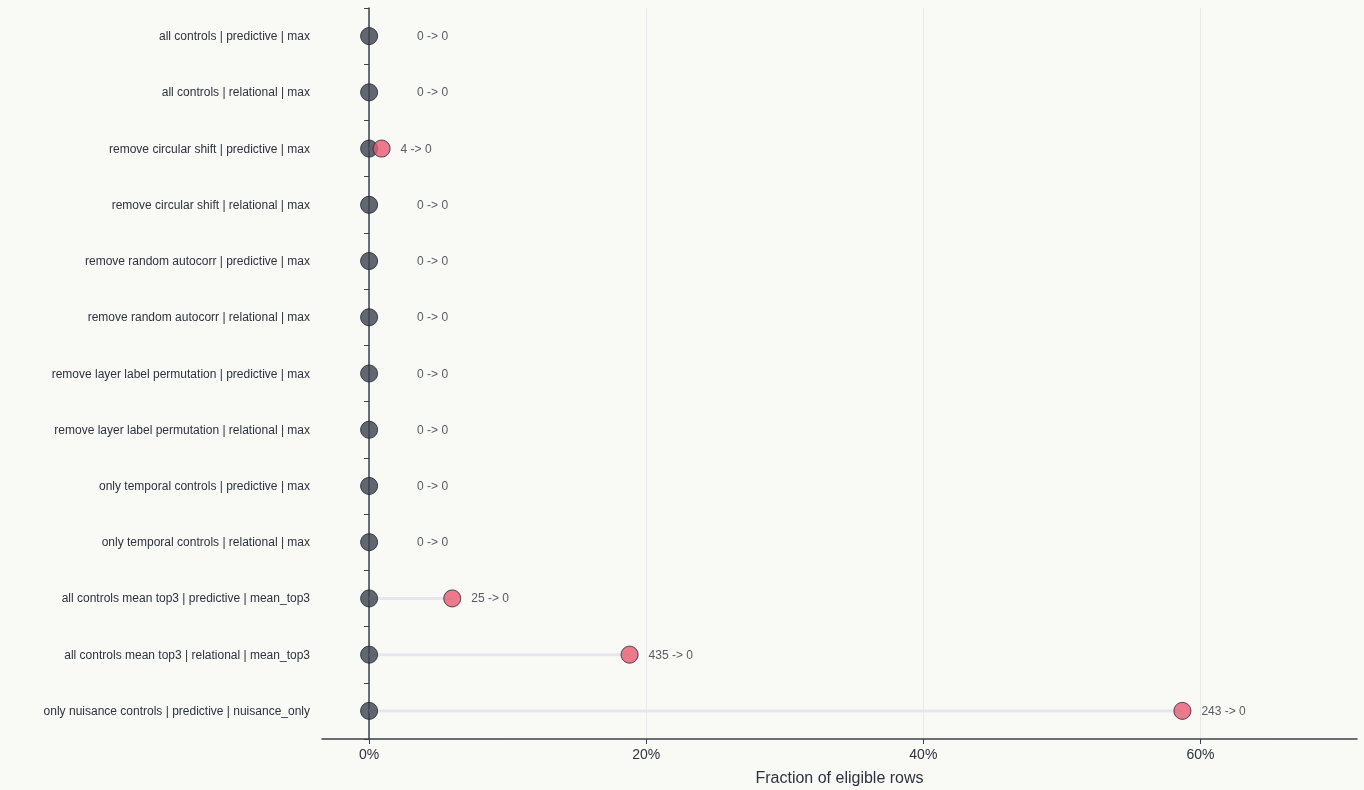 Image resolution: width=1364 pixels, height=790 pixels. Describe the element at coordinates (416, 148) in the screenshot. I see `data-label: 4 -> 0` at that location.